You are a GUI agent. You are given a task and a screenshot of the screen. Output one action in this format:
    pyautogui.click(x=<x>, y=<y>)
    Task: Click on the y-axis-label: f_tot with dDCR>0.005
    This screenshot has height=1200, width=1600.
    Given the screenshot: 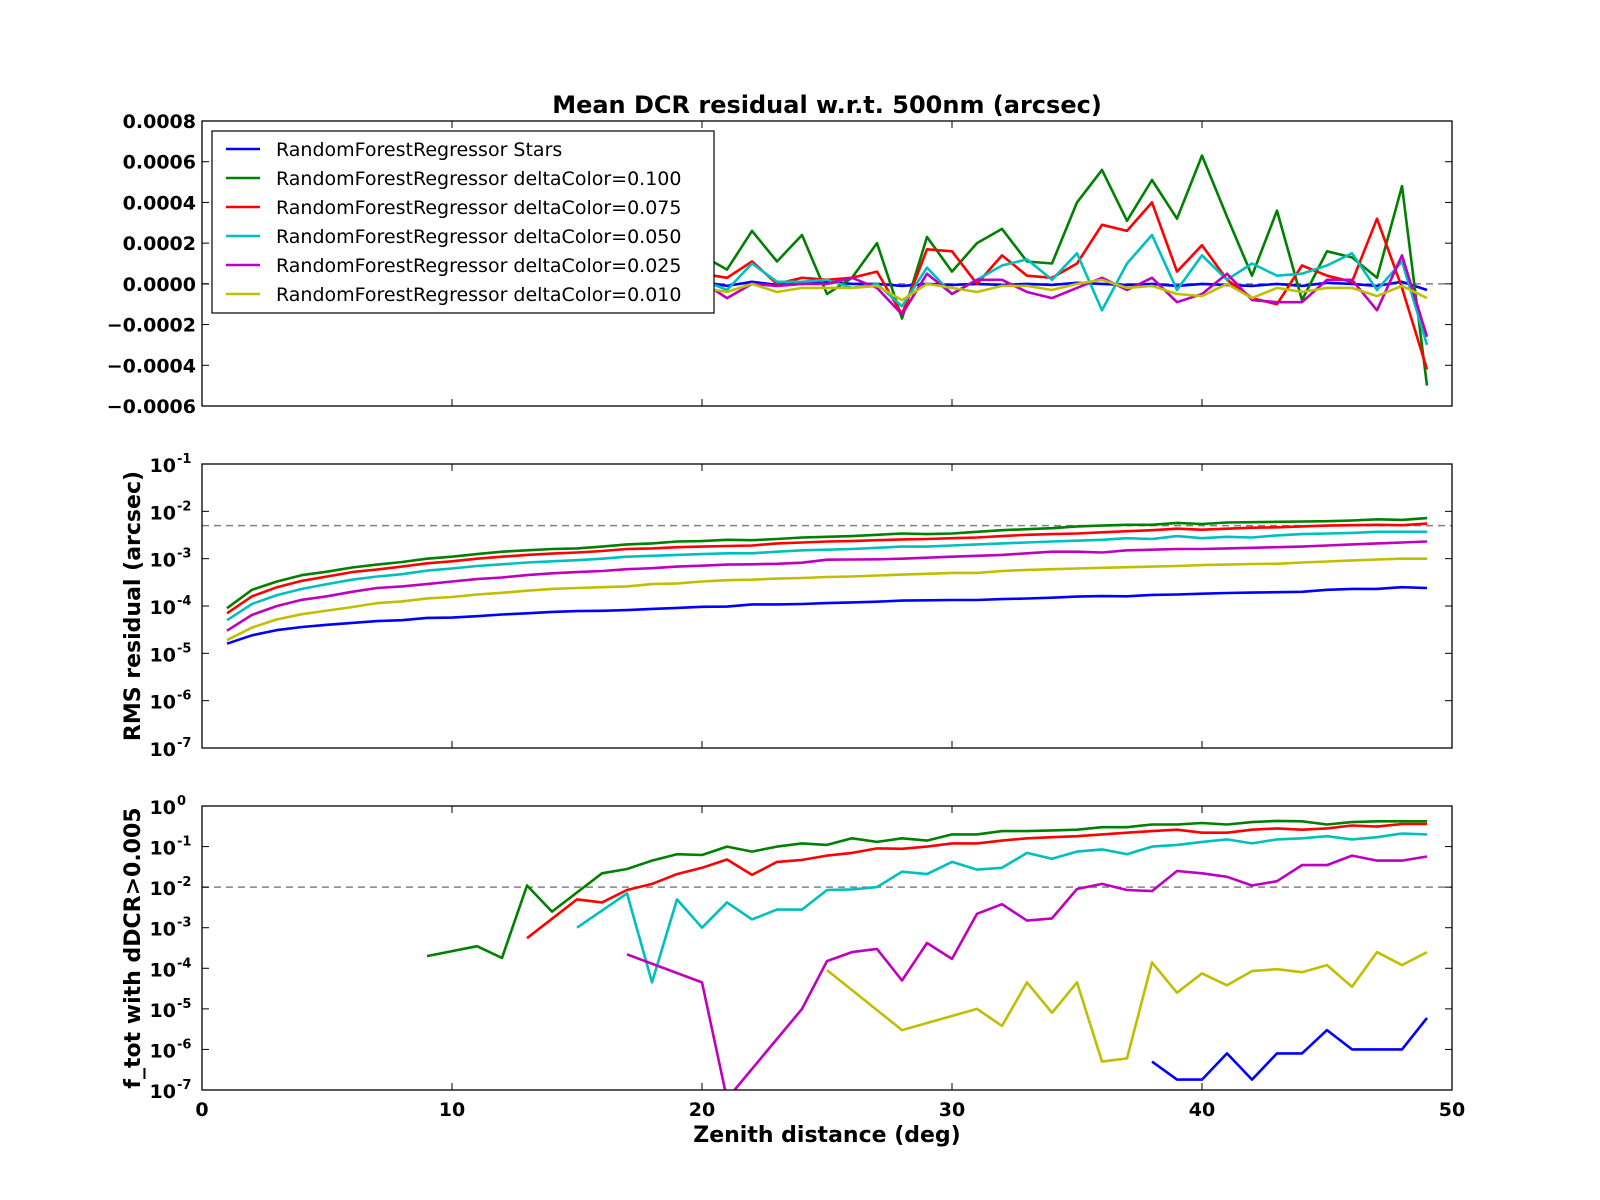 What is the action you would take?
    pyautogui.click(x=133, y=947)
    